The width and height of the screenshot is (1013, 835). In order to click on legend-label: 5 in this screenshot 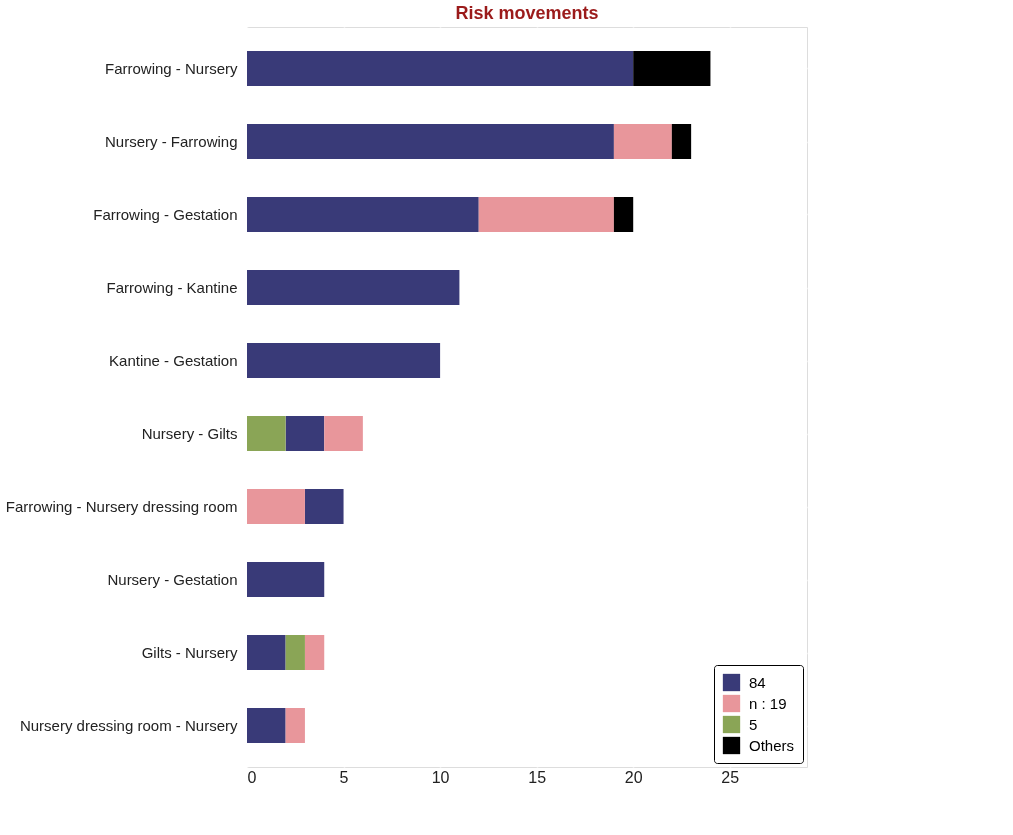, I will do `click(753, 724)`.